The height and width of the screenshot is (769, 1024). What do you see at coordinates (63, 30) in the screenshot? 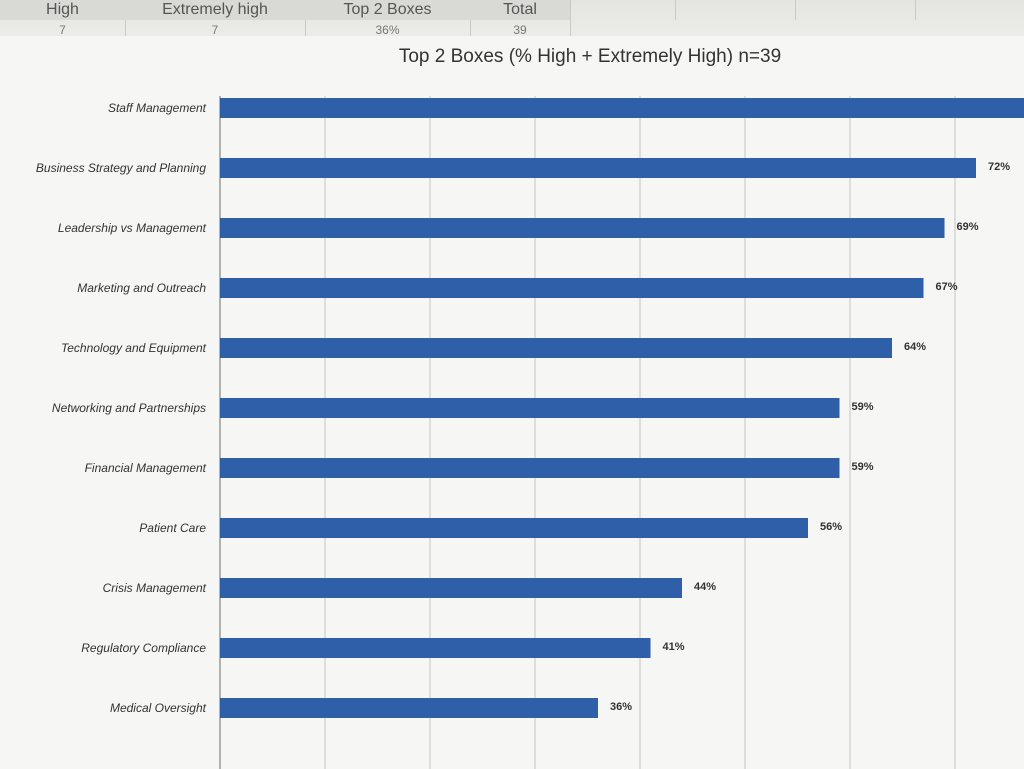
I see `sheet-cell-high: 7` at bounding box center [63, 30].